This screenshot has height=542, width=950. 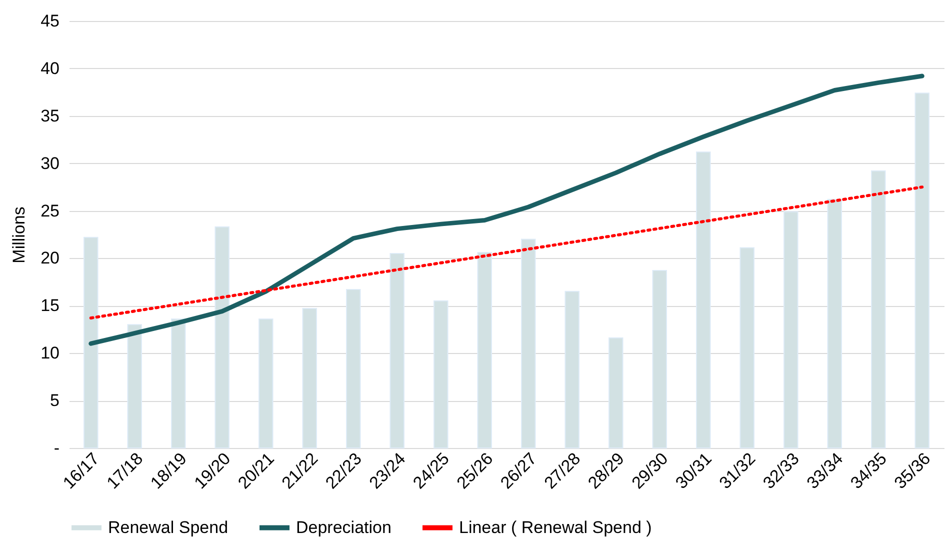 I want to click on y-tick-label: 5, so click(x=55, y=400).